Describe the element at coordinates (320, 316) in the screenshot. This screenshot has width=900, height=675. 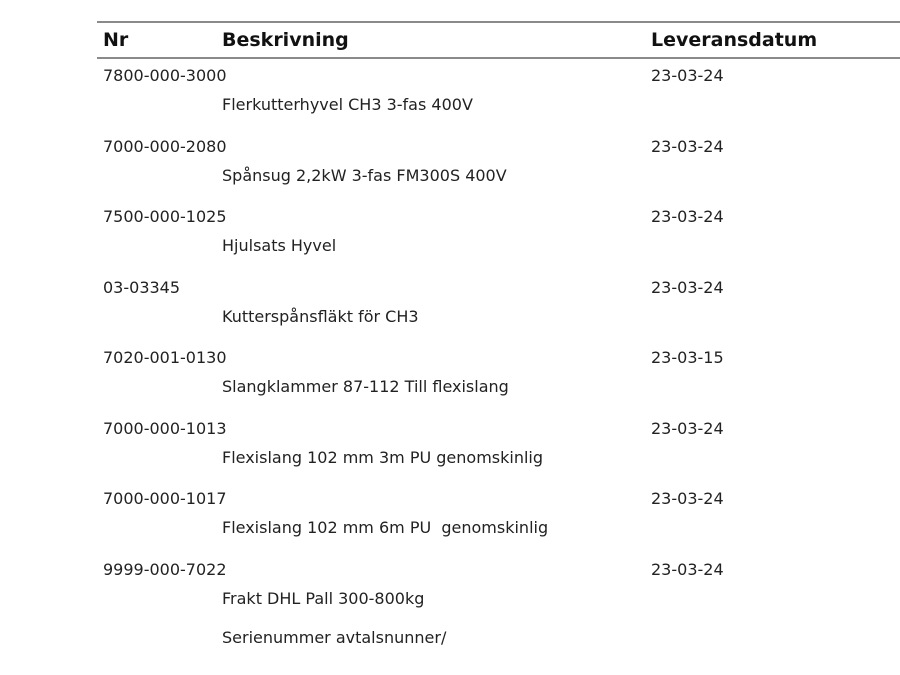
I see `cell-description: Kutterspånsfläkt för CH3` at that location.